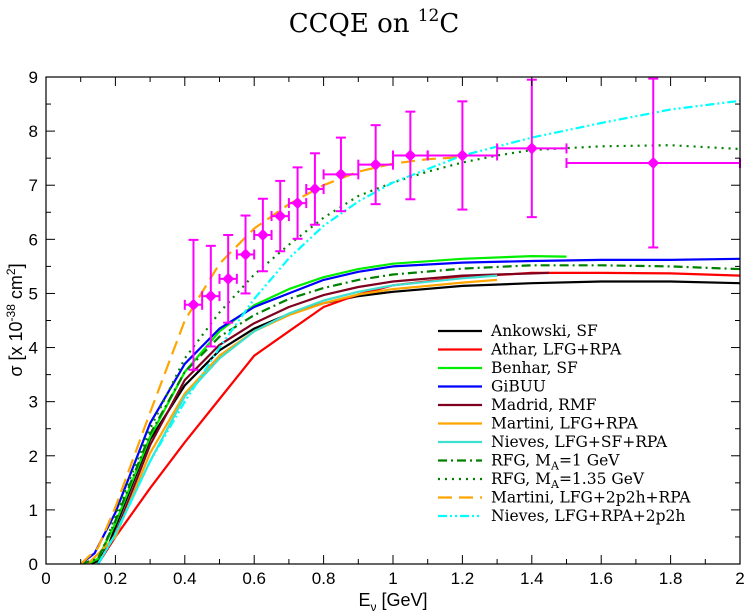 This screenshot has width=747, height=614. I want to click on legend-item-gibuu: GiBUU, so click(492, 387).